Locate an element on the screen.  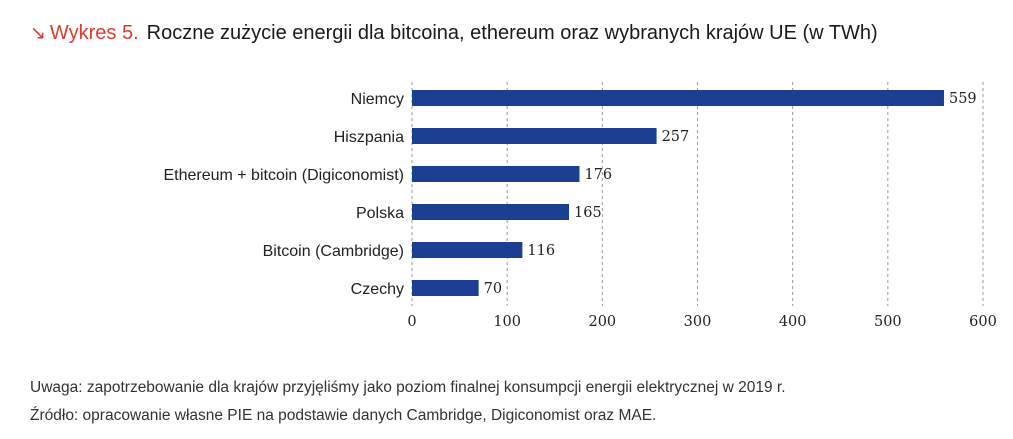
x-tick-label: 0 is located at coordinates (411, 322).